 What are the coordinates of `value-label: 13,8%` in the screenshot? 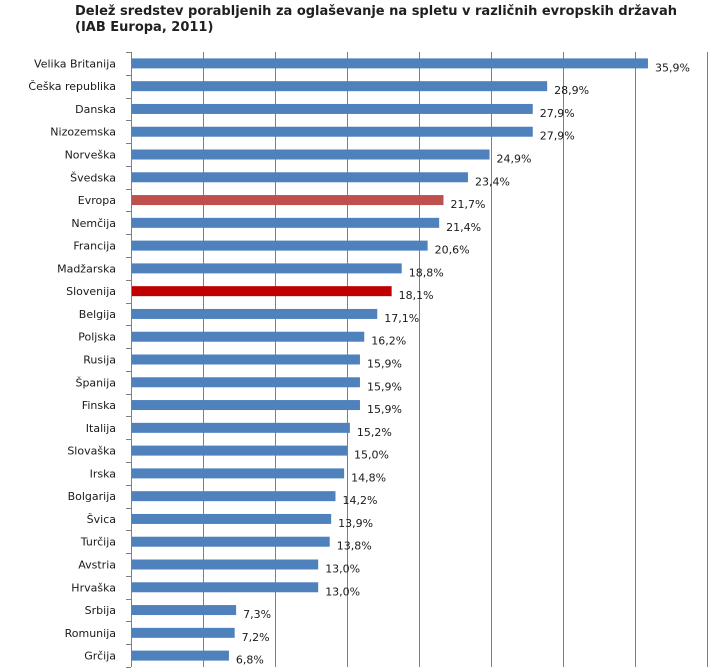 It's located at (354, 546).